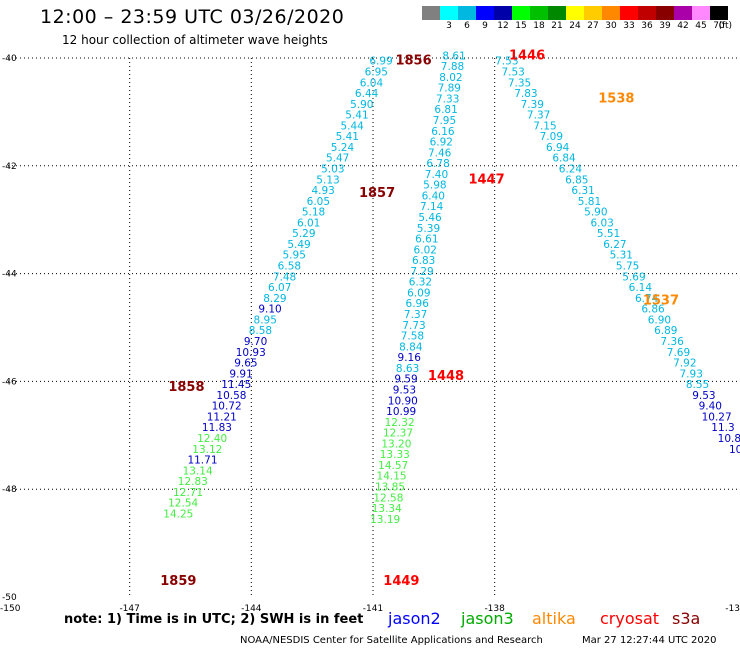  What do you see at coordinates (198, 471) in the screenshot?
I see `wave-height-value: 13.14` at bounding box center [198, 471].